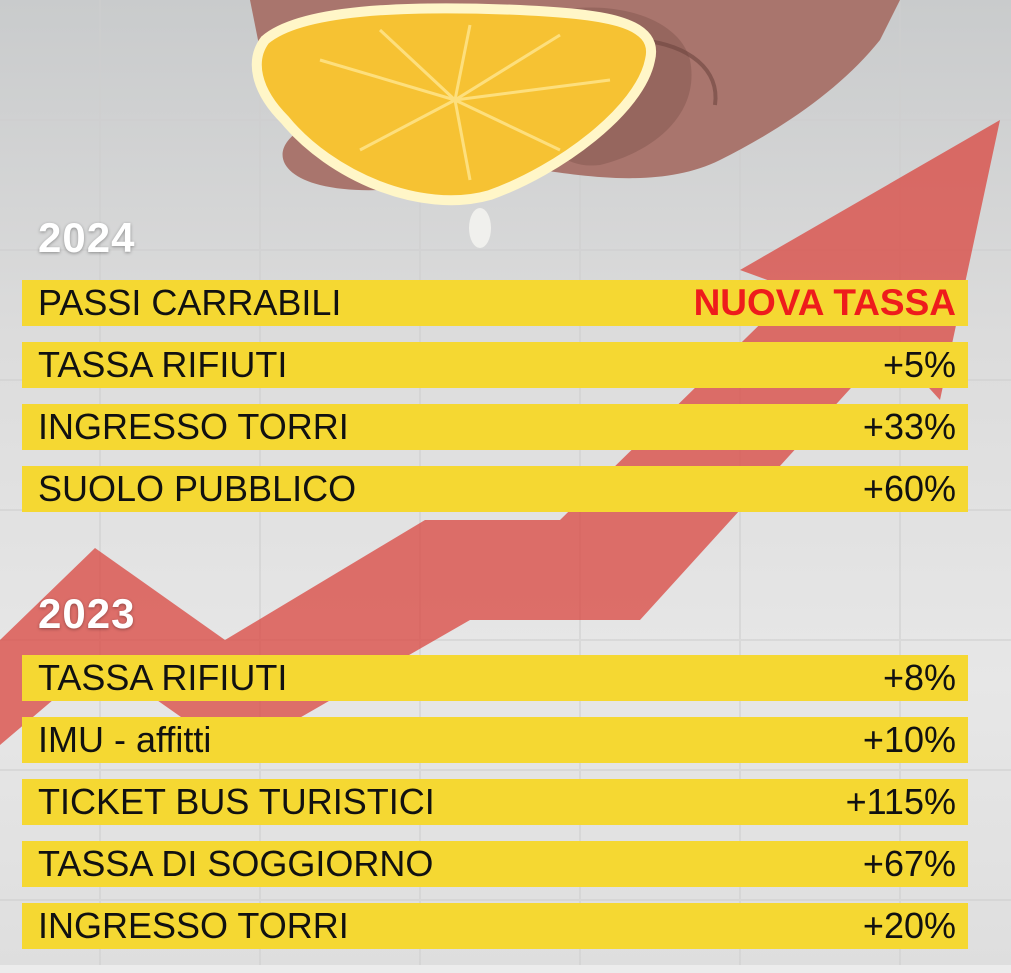  What do you see at coordinates (495, 489) in the screenshot?
I see `tax-row: SUOLO PUBBLICO +60%` at bounding box center [495, 489].